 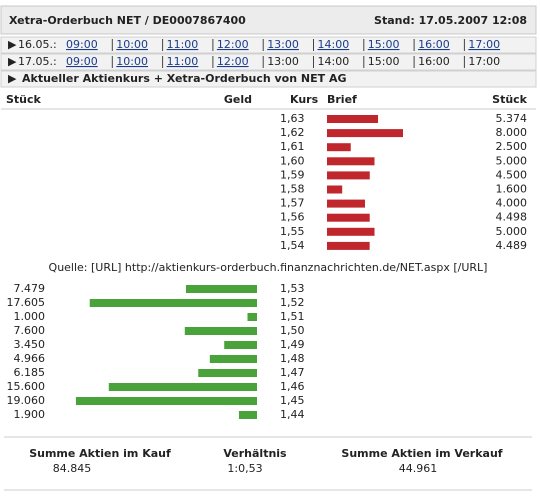 What do you see at coordinates (292, 386) in the screenshot?
I see `kurs: 1,46` at bounding box center [292, 386].